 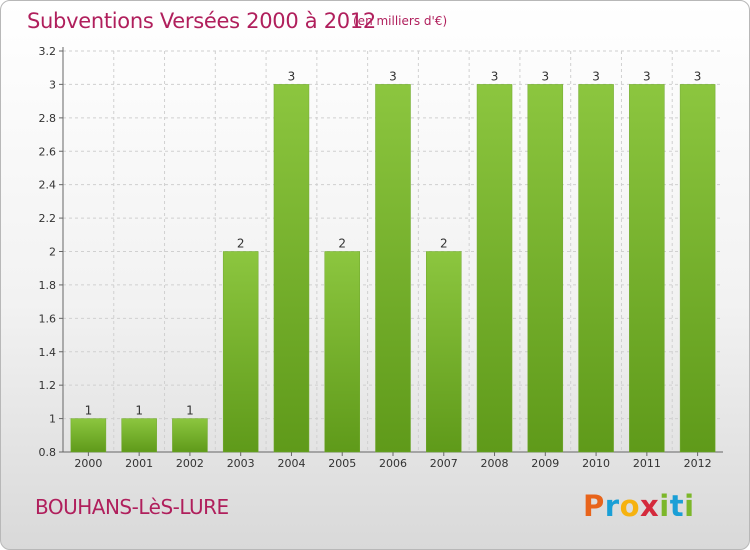 I want to click on x-tick-label: 2002, so click(x=190, y=463).